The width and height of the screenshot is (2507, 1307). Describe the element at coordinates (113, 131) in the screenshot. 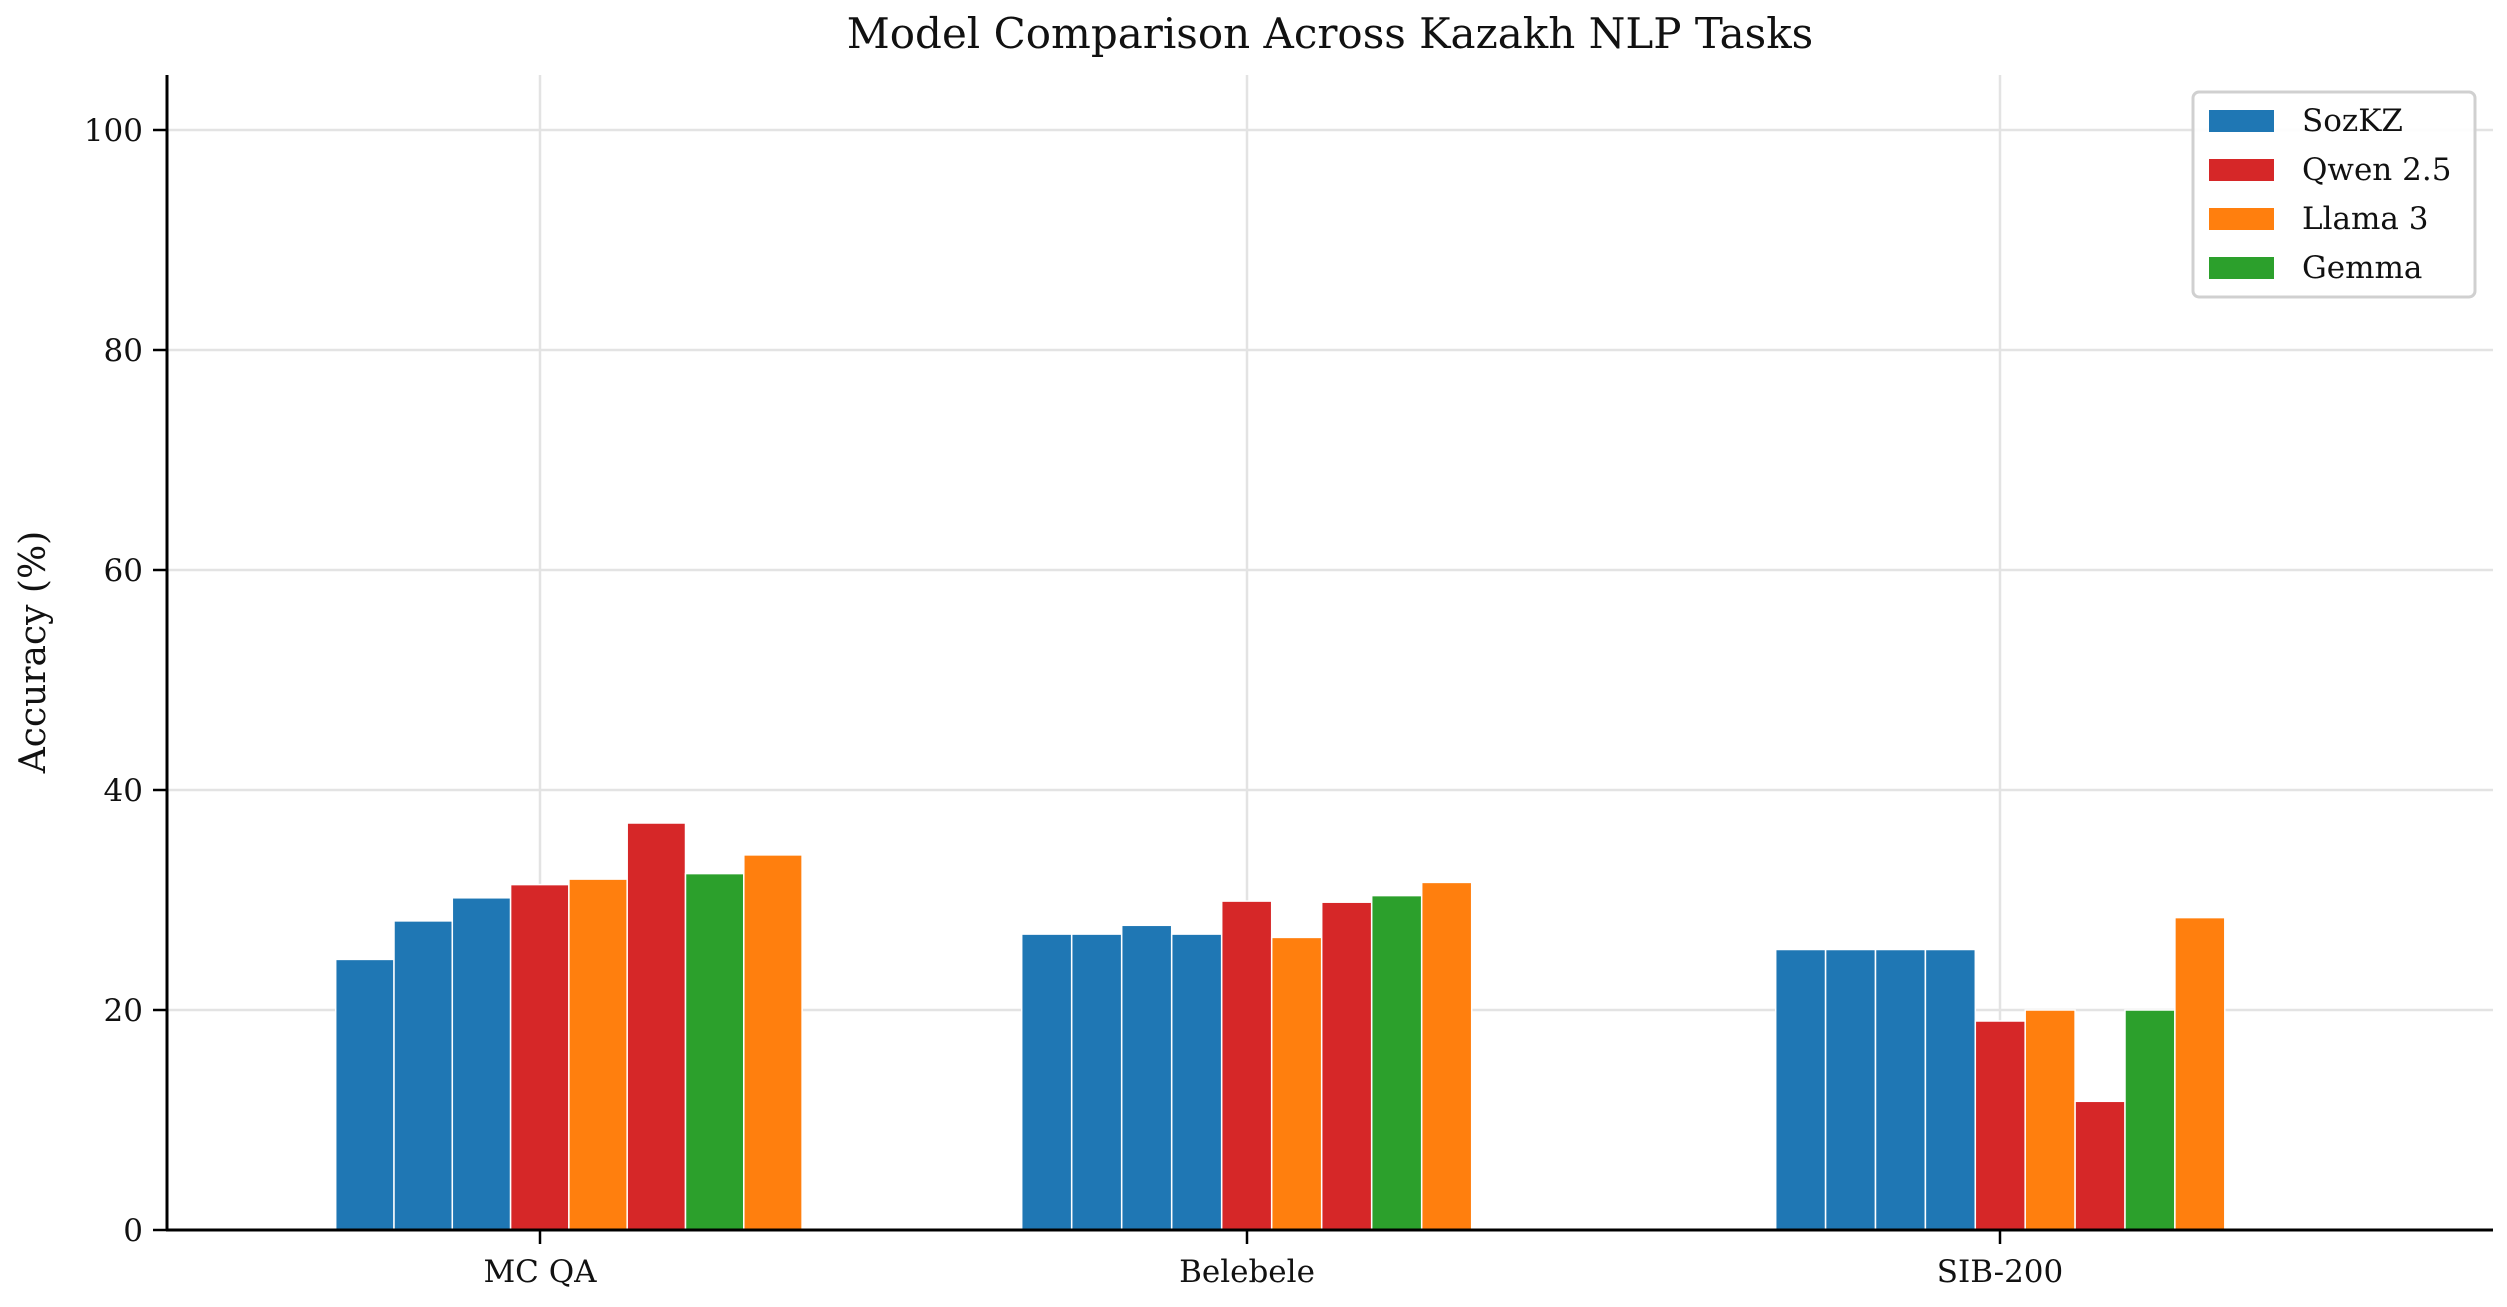

I see `y-tick-label: 100` at that location.